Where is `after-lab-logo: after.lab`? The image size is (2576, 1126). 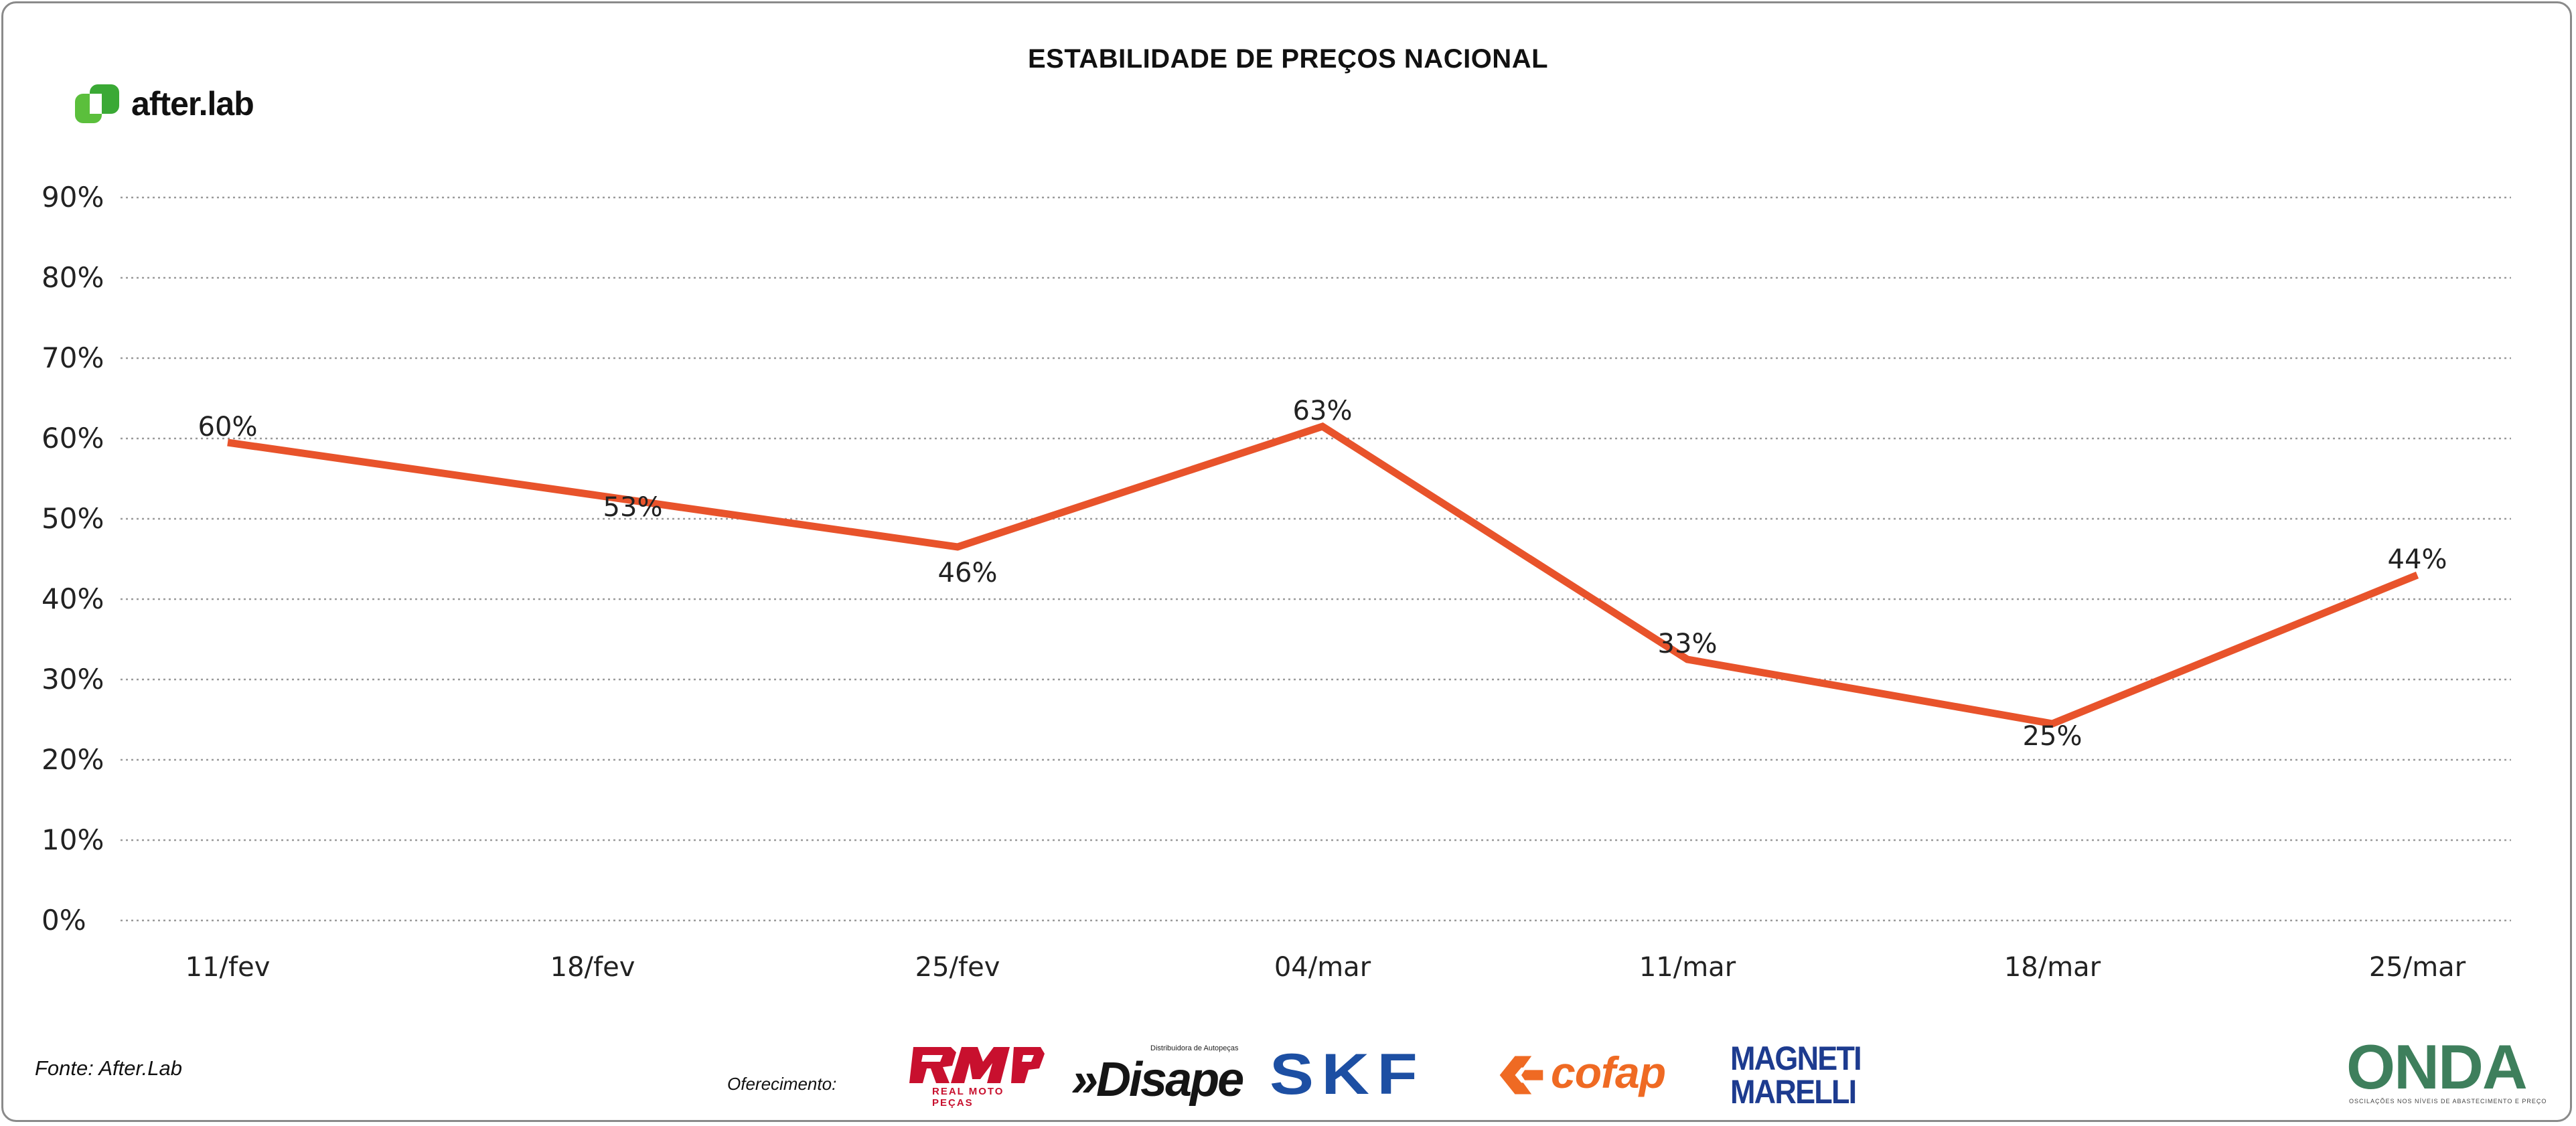
after-lab-logo: after.lab is located at coordinates (164, 103).